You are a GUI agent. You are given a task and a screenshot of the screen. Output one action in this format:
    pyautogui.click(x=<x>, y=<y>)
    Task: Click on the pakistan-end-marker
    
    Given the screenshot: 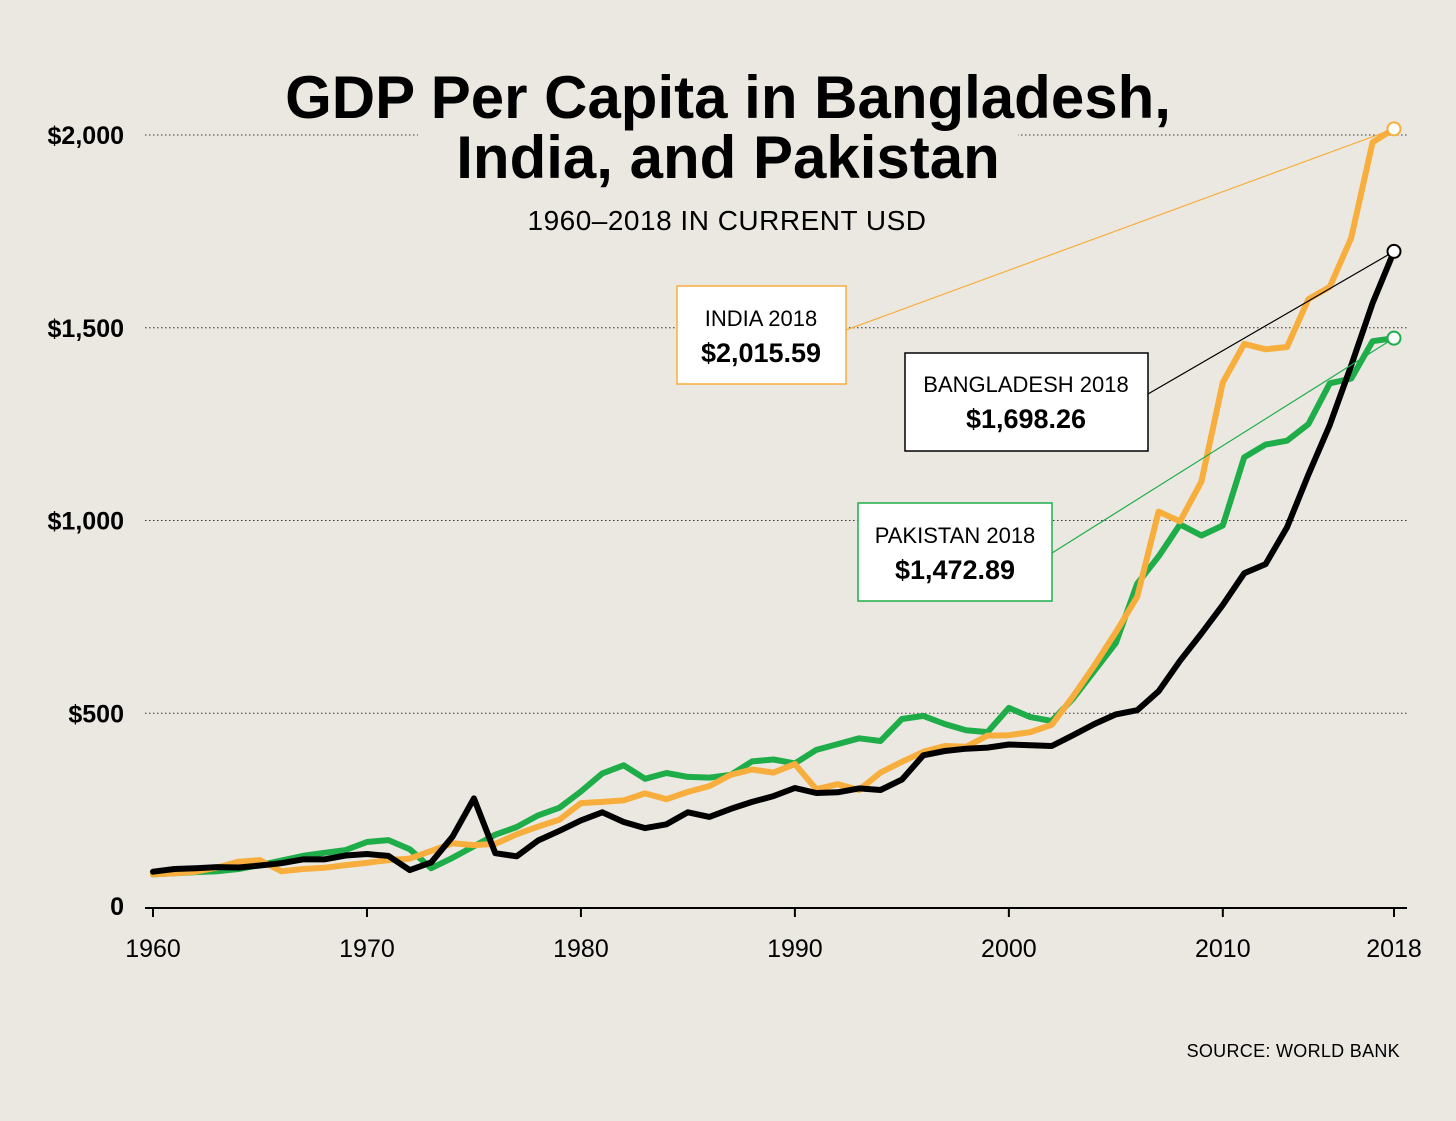 What is the action you would take?
    pyautogui.click(x=1394, y=338)
    